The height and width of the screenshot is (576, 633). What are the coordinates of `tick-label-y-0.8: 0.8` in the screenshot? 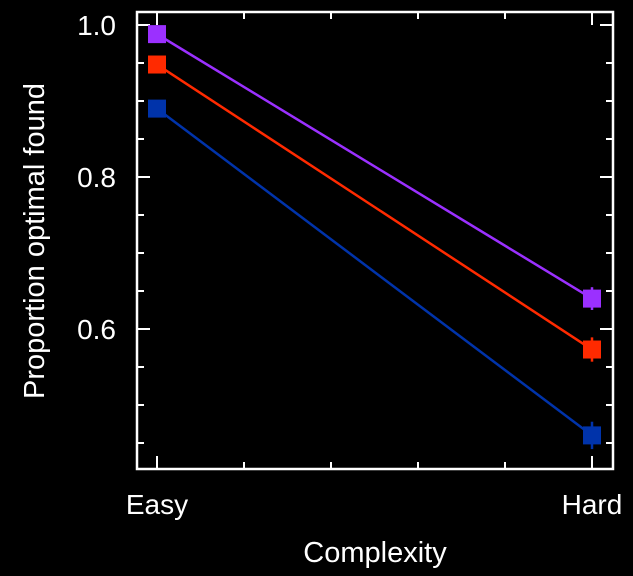 It's located at (96, 177).